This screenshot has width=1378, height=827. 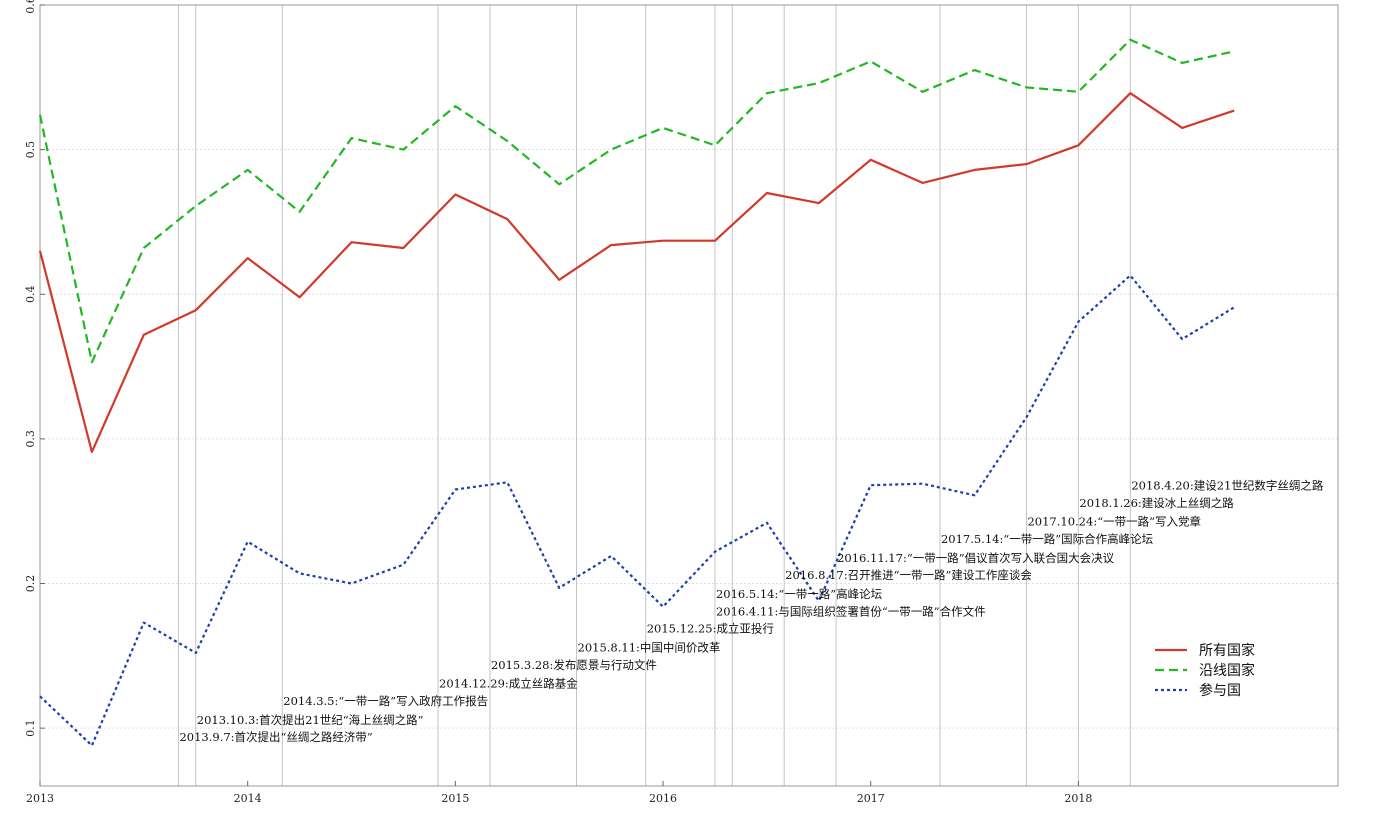 I want to click on legend-label: 参与国, so click(x=1220, y=690).